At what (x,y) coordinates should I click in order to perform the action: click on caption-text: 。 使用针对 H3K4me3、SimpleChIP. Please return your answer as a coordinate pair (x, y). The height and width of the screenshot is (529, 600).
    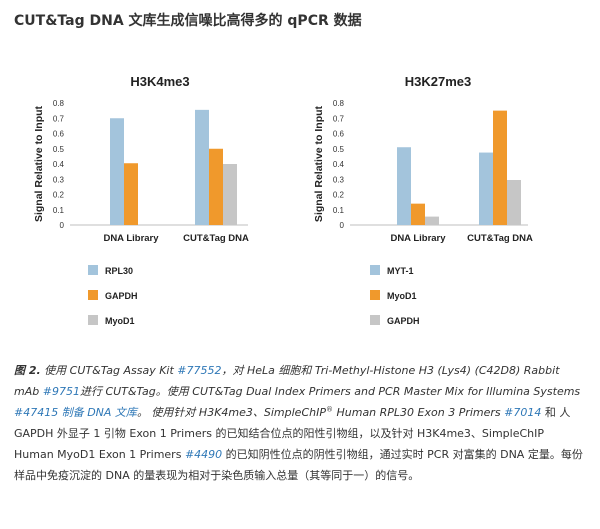
    Looking at the image, I should click on (231, 412).